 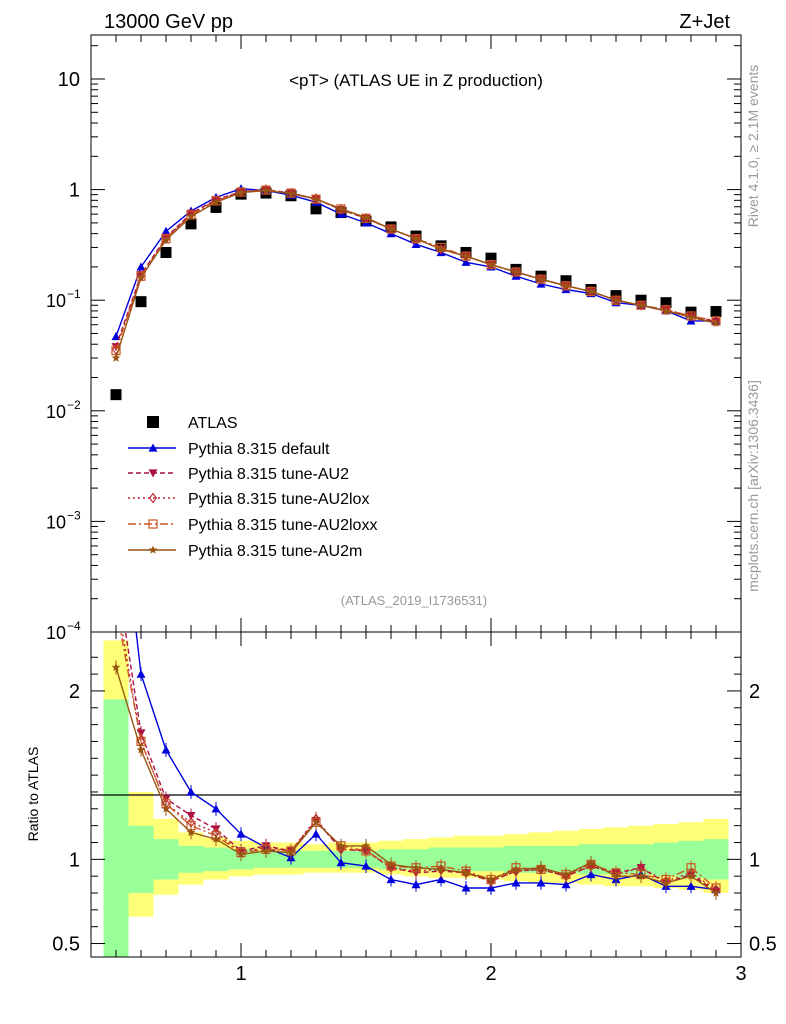 I want to click on ratio-x-tick-label: 1, so click(x=240, y=974).